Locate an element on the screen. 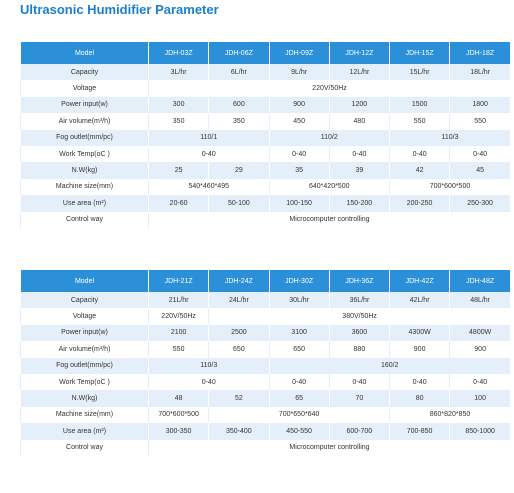 The height and width of the screenshot is (493, 514). cell: 80 is located at coordinates (419, 398).